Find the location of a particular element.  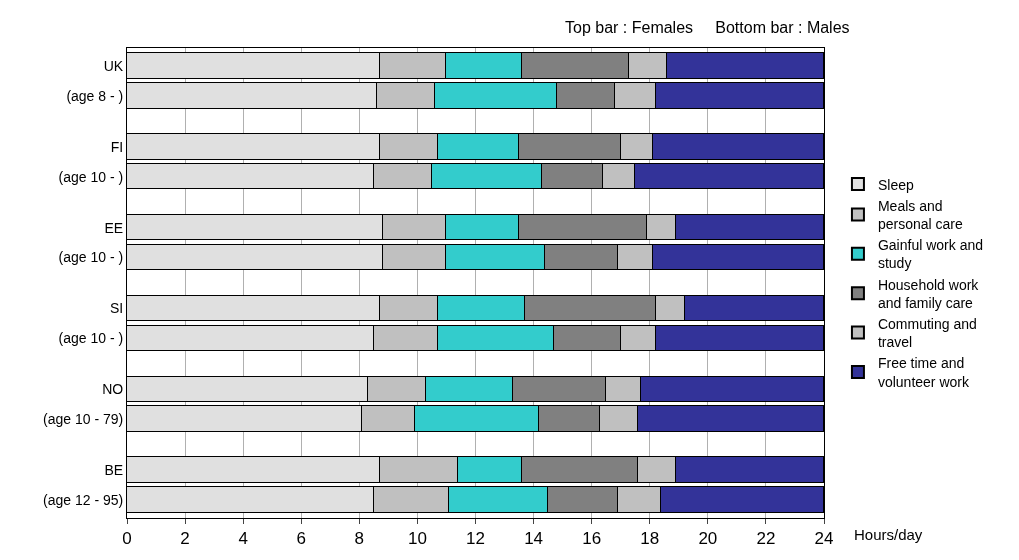

legend-label: Gainful work and study is located at coordinates (930, 254).